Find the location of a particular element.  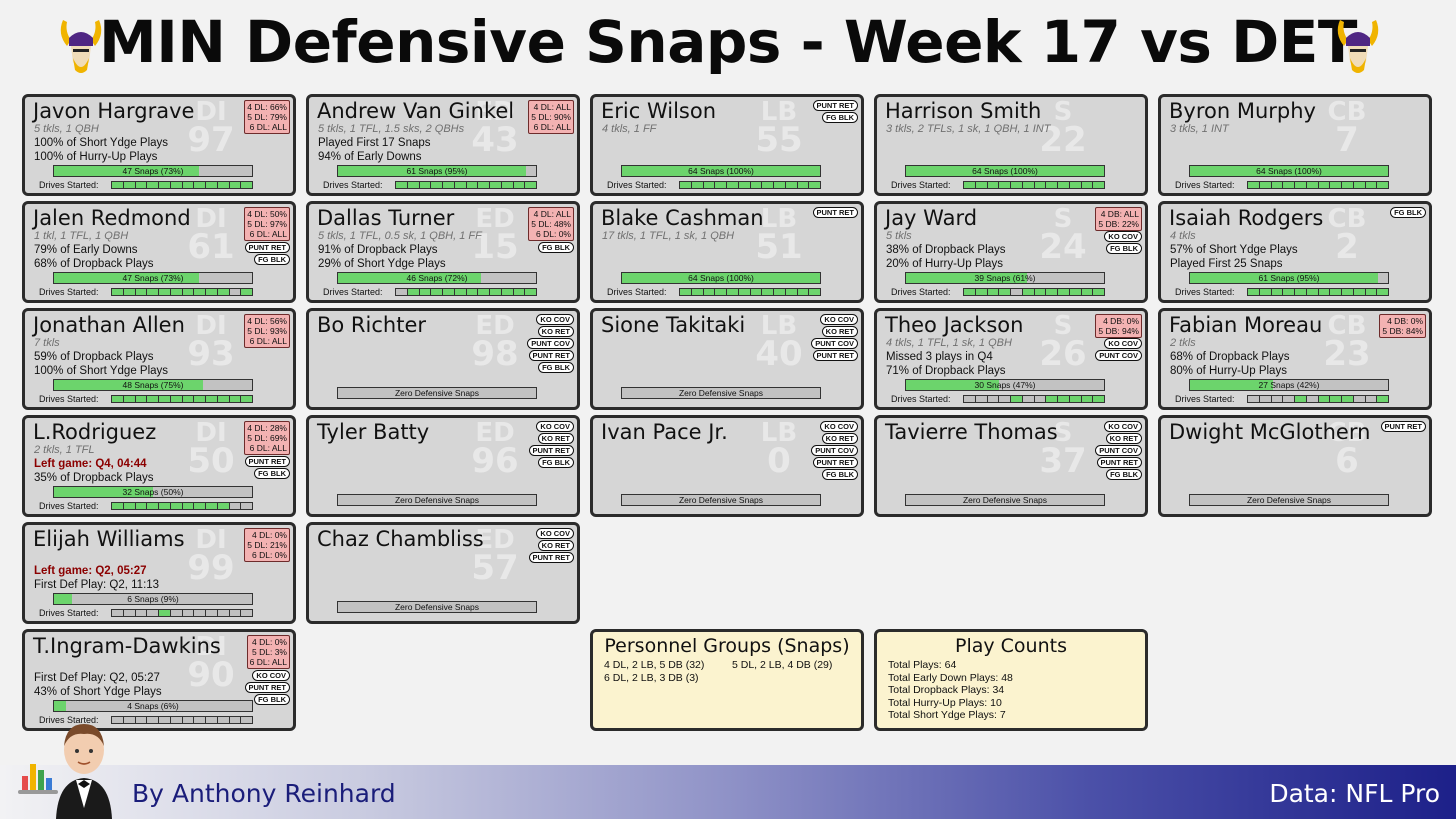

jersey-watermark: ED 98 is located at coordinates (495, 342).